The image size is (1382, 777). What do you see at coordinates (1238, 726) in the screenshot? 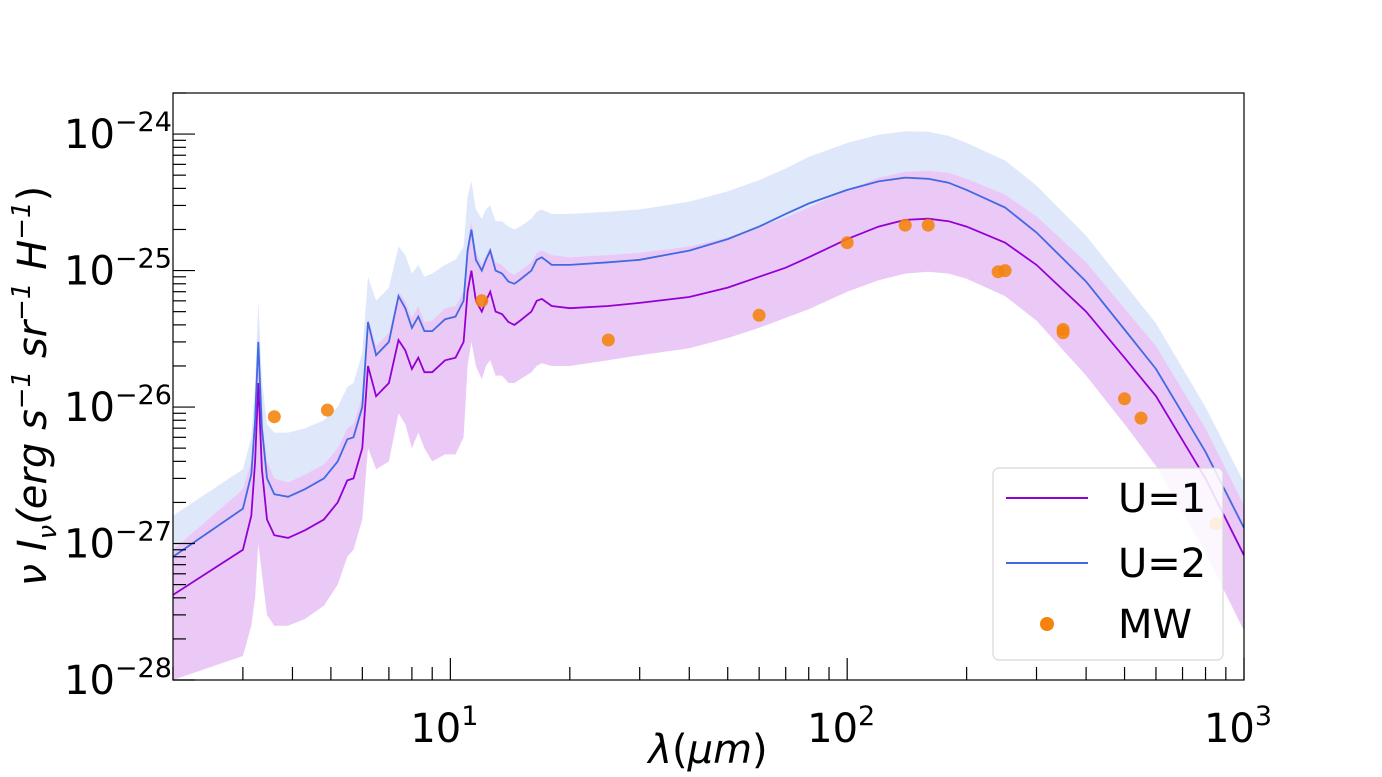
I see `x-tick-label: 103` at bounding box center [1238, 726].